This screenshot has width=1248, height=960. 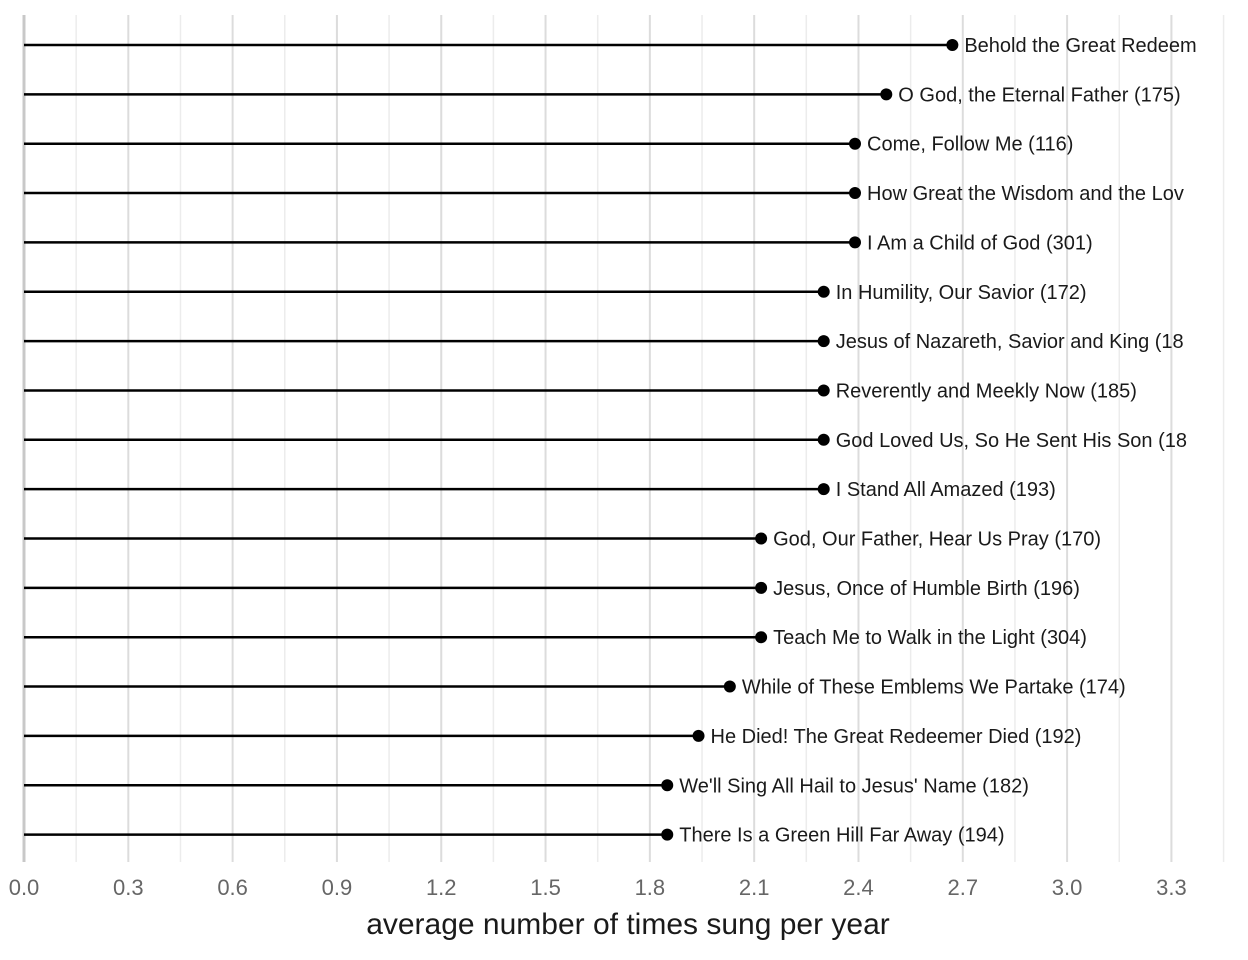 I want to click on x-tick-label: 2.7, so click(x=962, y=887).